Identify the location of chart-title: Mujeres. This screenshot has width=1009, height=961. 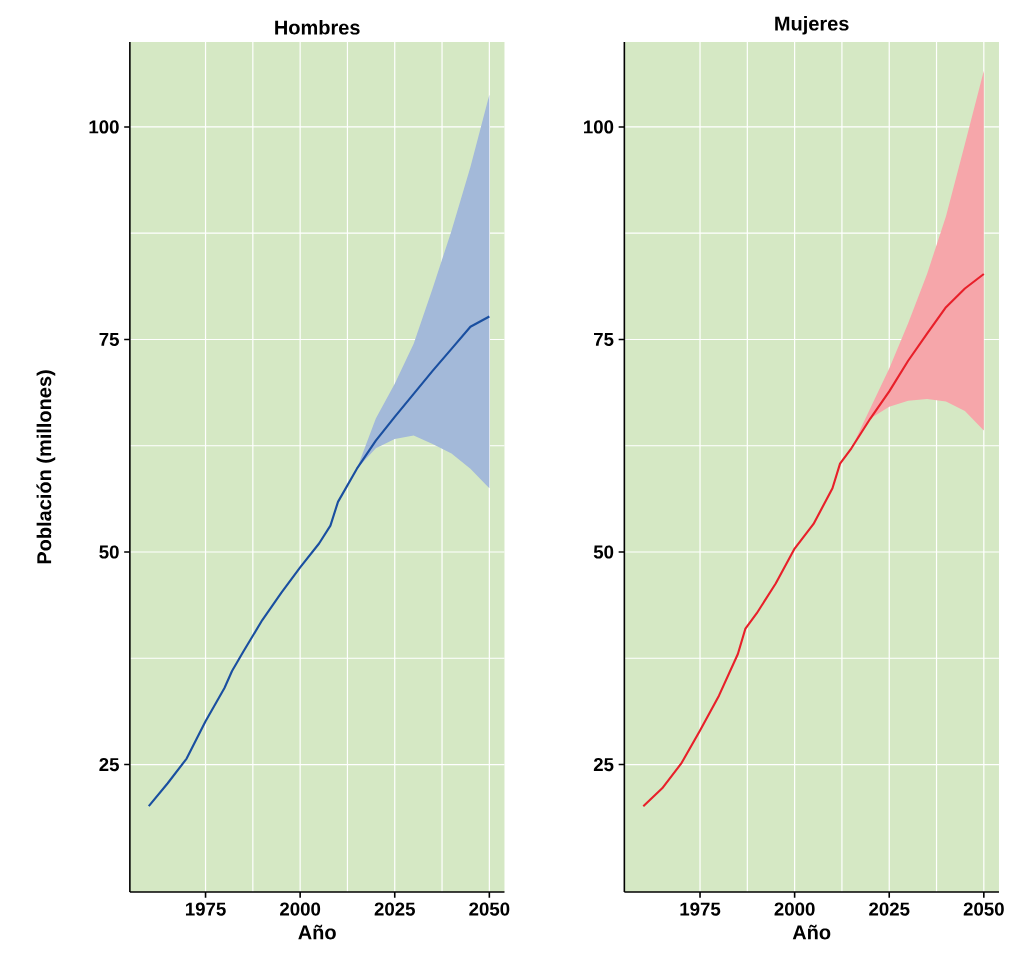
(812, 25).